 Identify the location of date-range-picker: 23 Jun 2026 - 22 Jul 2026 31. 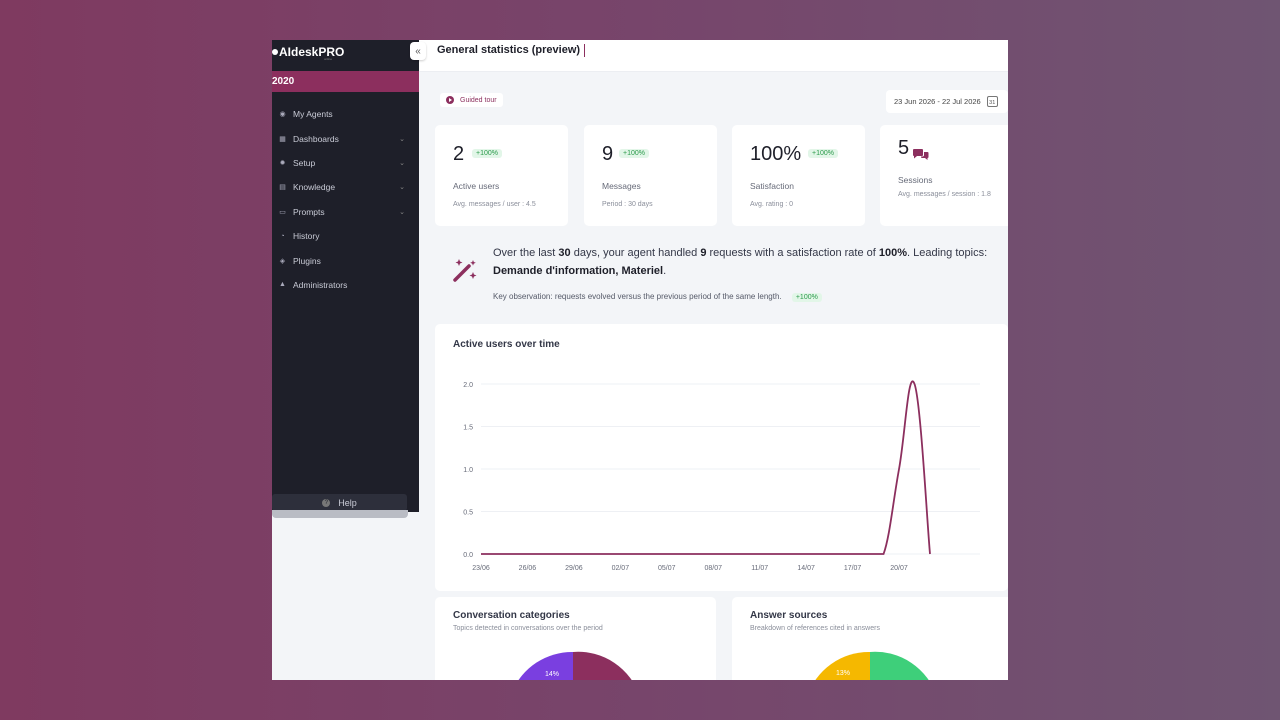
(947, 101).